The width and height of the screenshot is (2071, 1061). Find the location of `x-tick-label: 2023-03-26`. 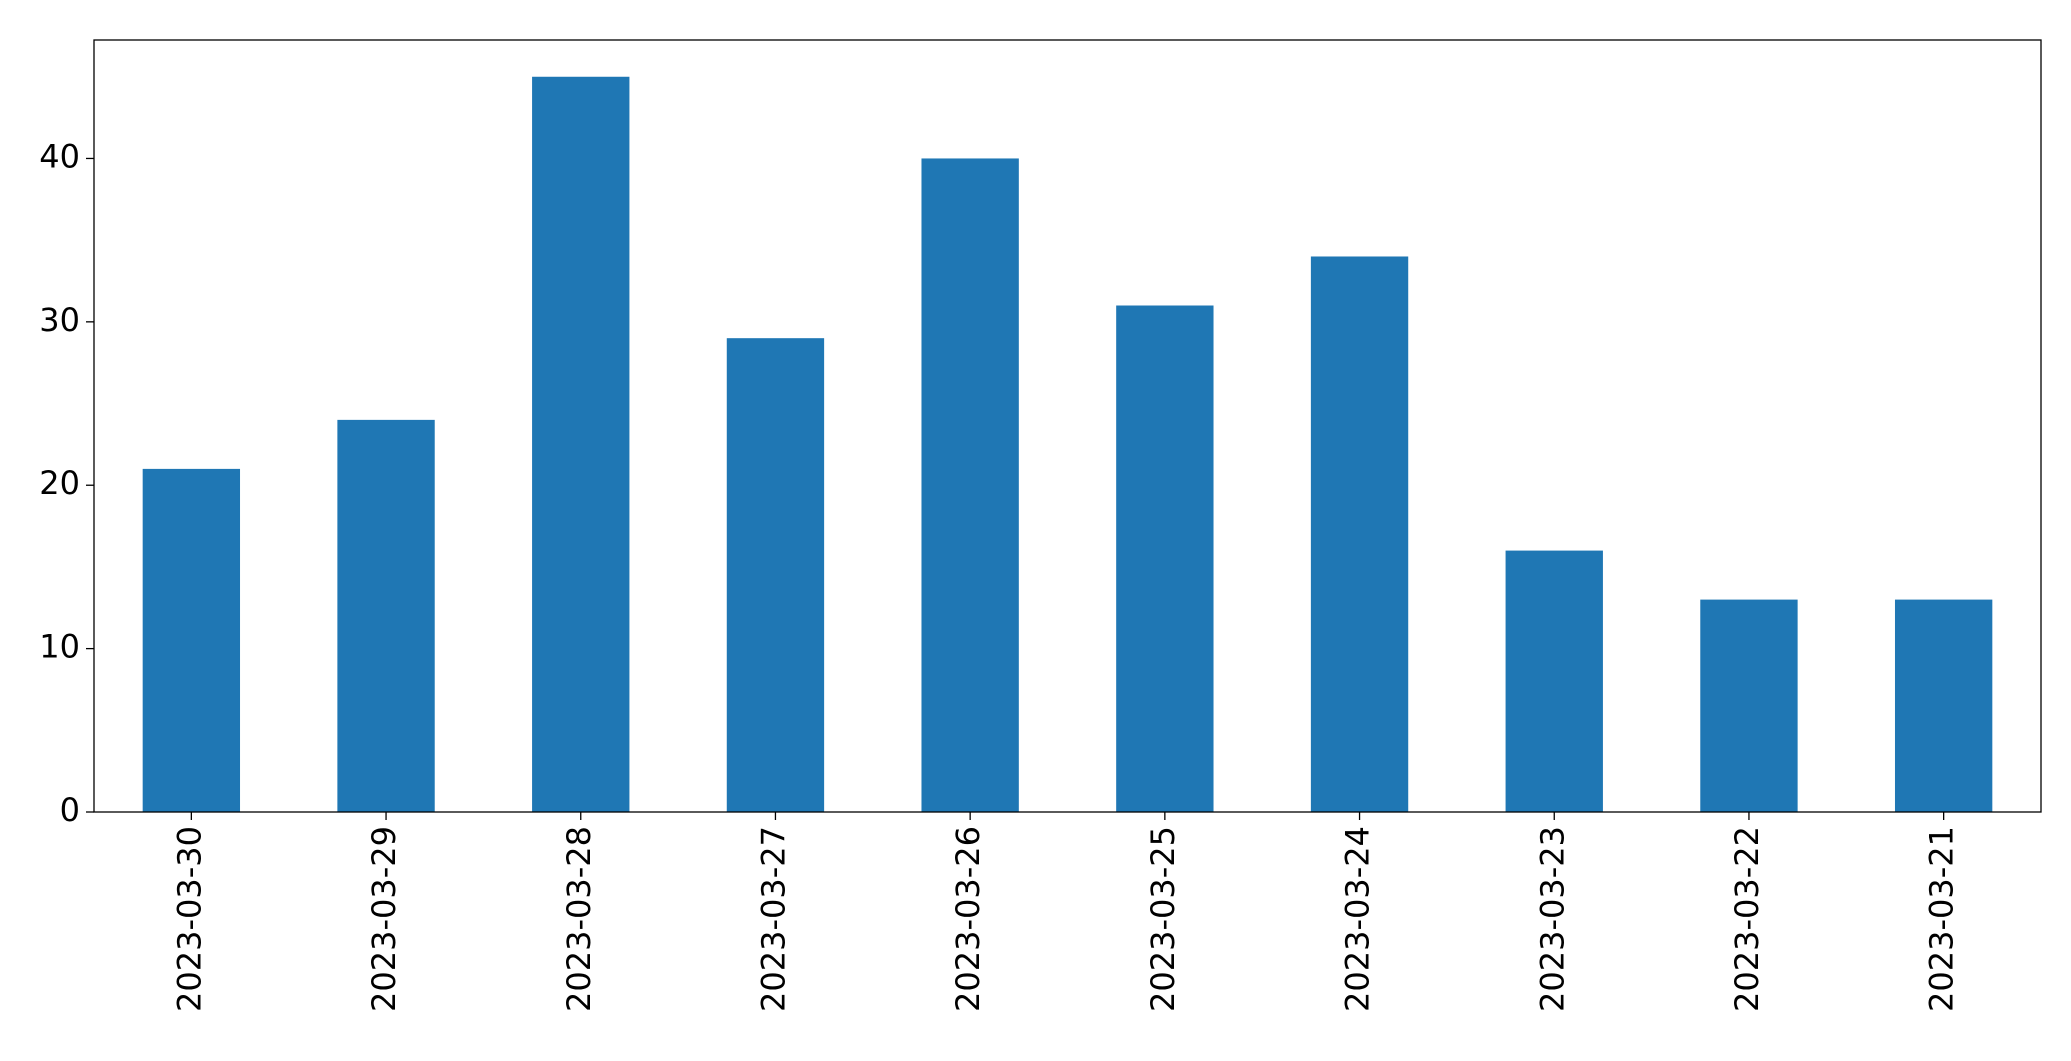

x-tick-label: 2023-03-26 is located at coordinates (968, 919).